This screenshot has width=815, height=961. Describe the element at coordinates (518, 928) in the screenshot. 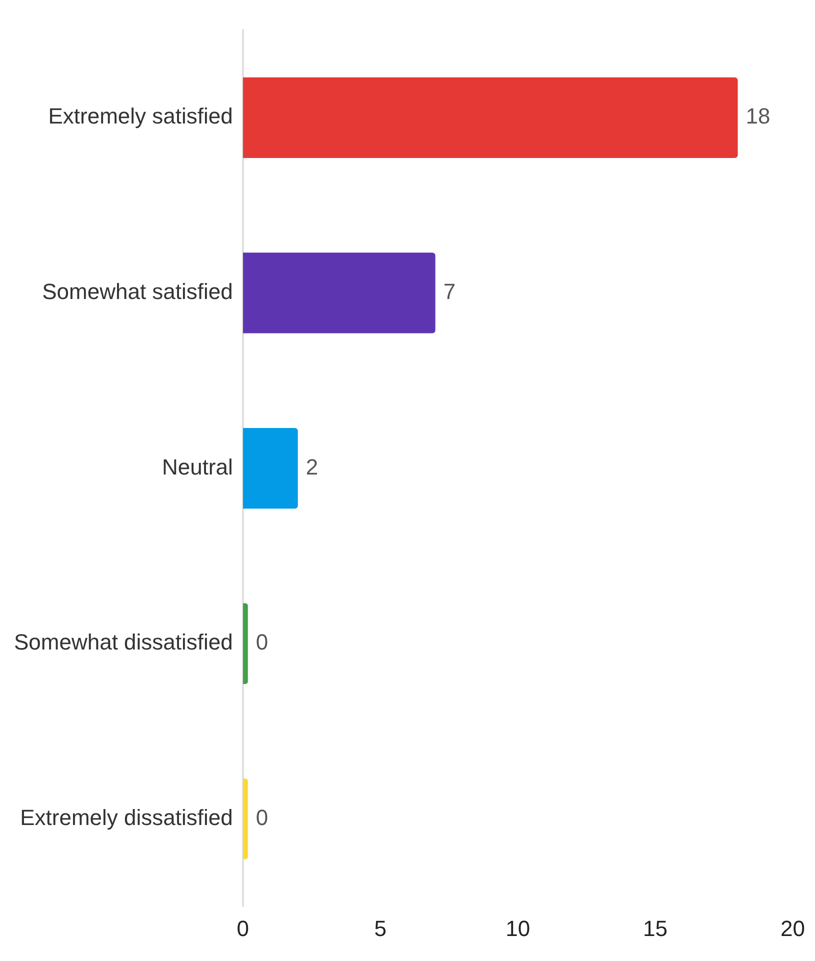

I see `x-tick-label: 10` at that location.